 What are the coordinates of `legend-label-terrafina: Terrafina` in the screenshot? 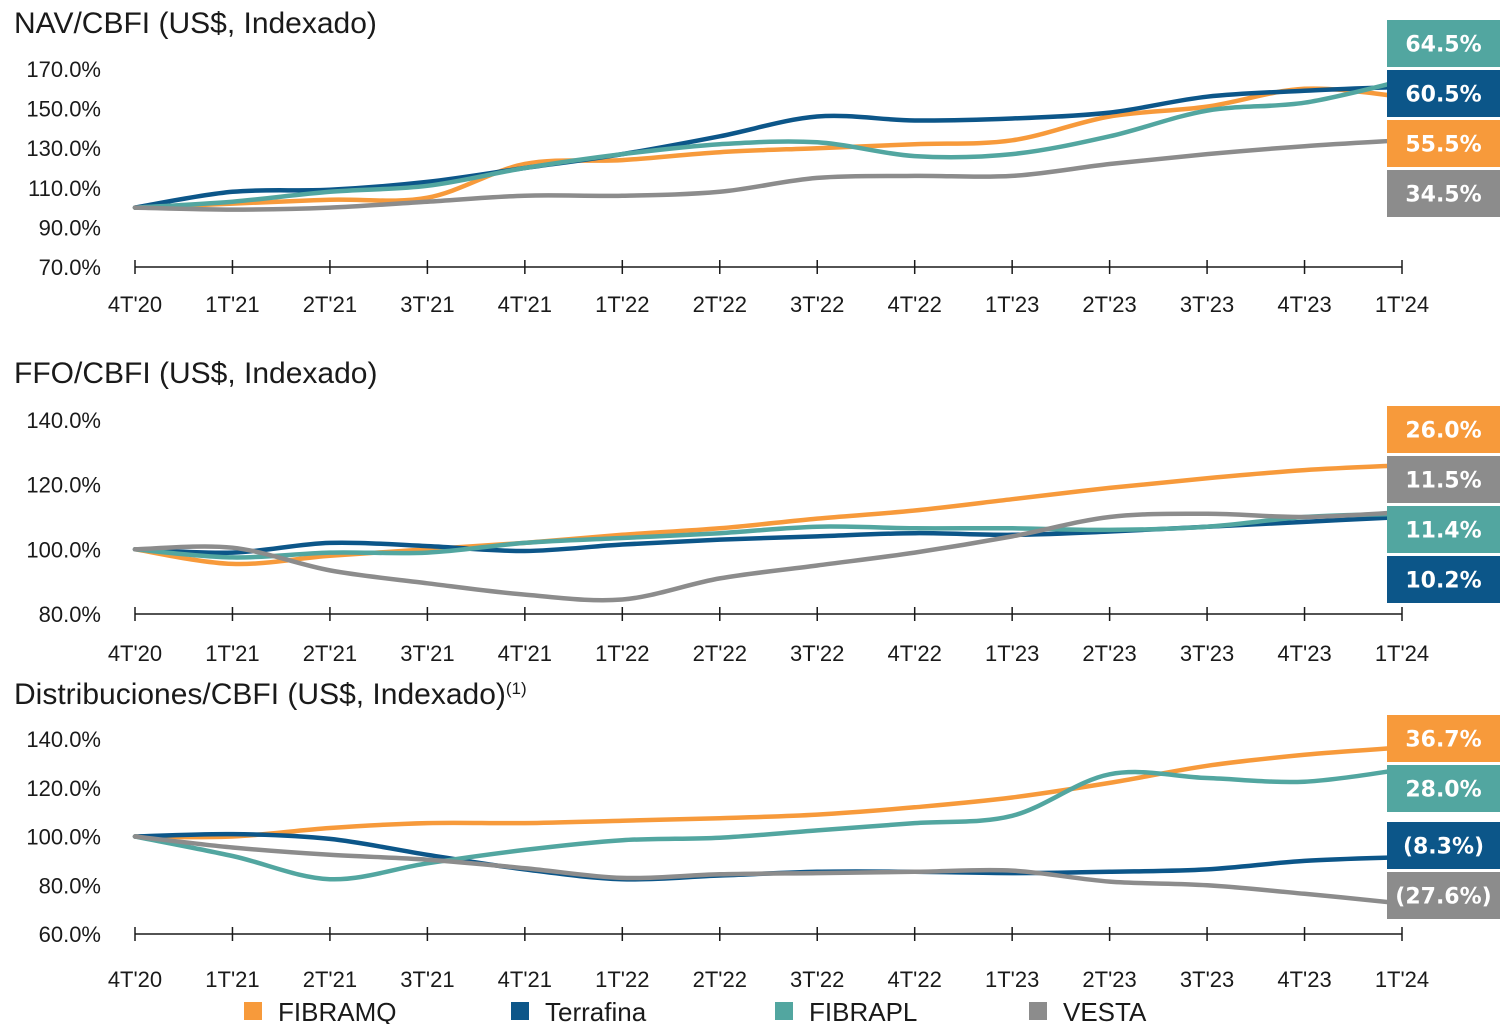 It's located at (596, 1010).